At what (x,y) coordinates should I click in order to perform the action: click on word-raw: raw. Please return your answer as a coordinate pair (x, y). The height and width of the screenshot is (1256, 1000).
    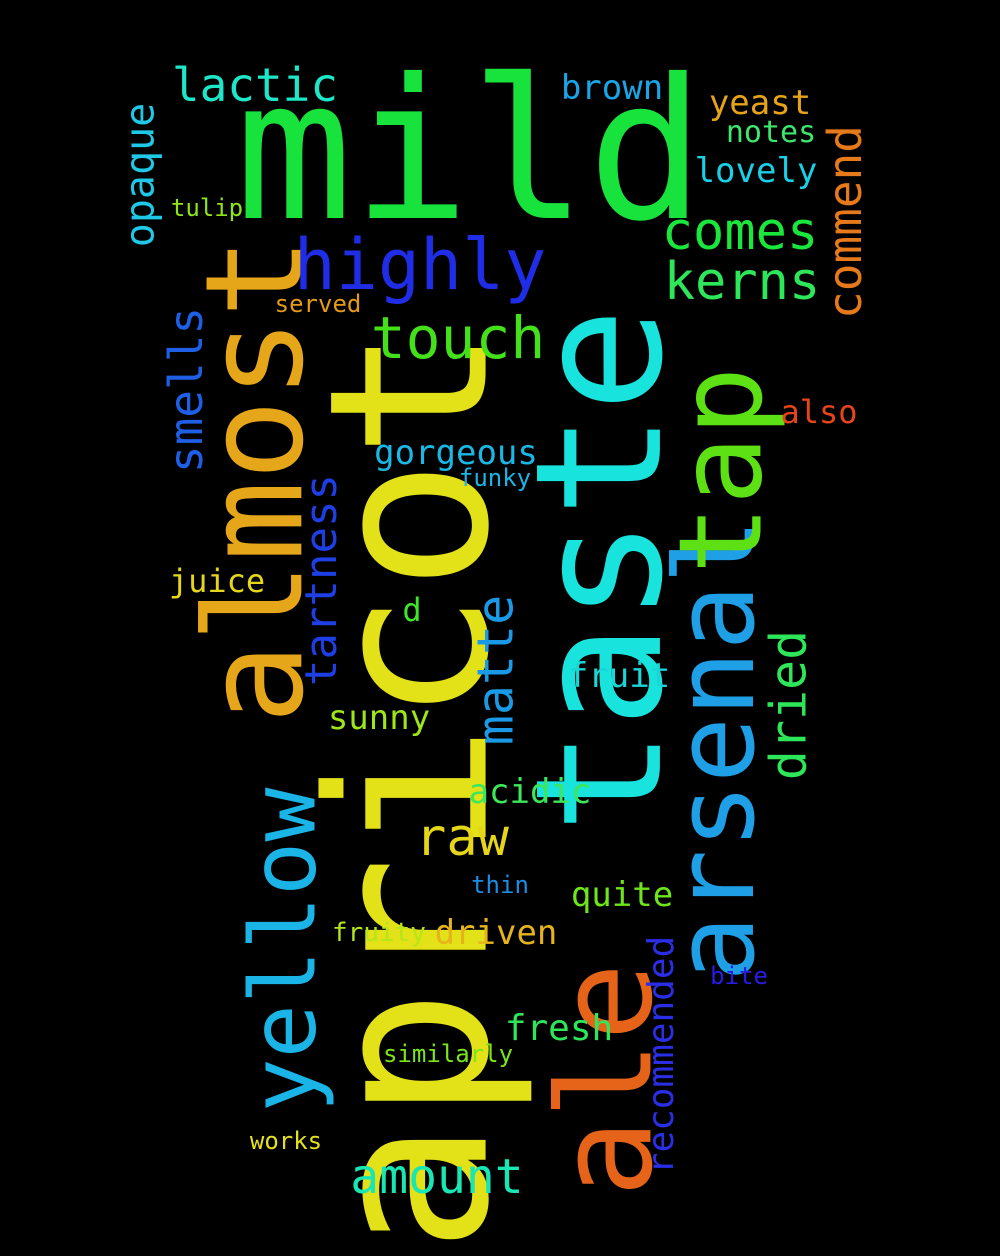
    Looking at the image, I should click on (462, 838).